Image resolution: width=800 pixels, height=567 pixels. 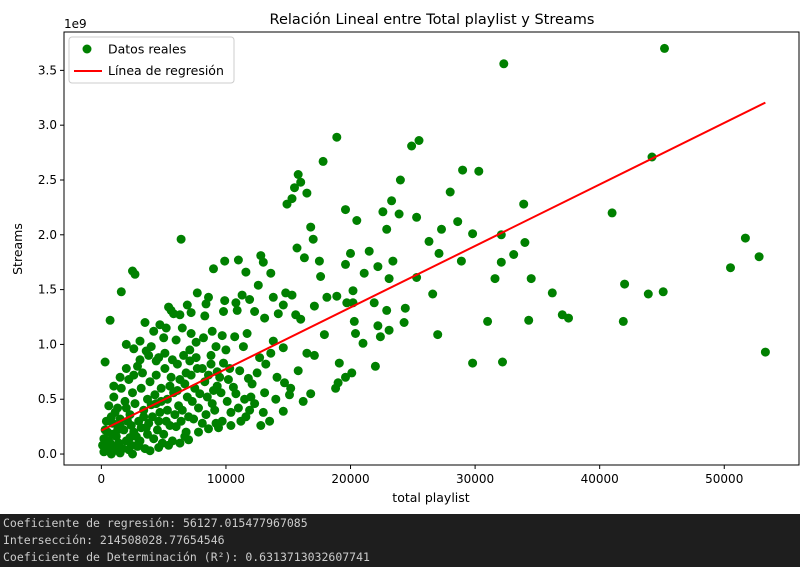 What do you see at coordinates (87, 49) in the screenshot?
I see `legend-scatter-marker` at bounding box center [87, 49].